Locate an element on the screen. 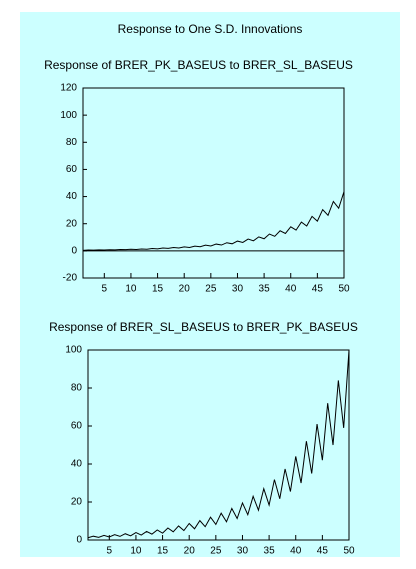  response-line is located at coordinates (213, 221).